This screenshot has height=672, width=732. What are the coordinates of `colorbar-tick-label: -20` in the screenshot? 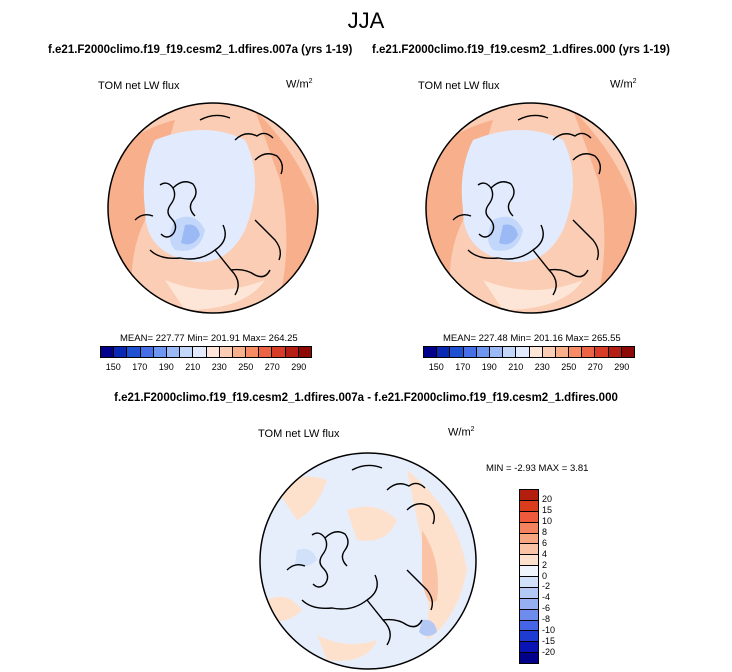 It's located at (549, 652).